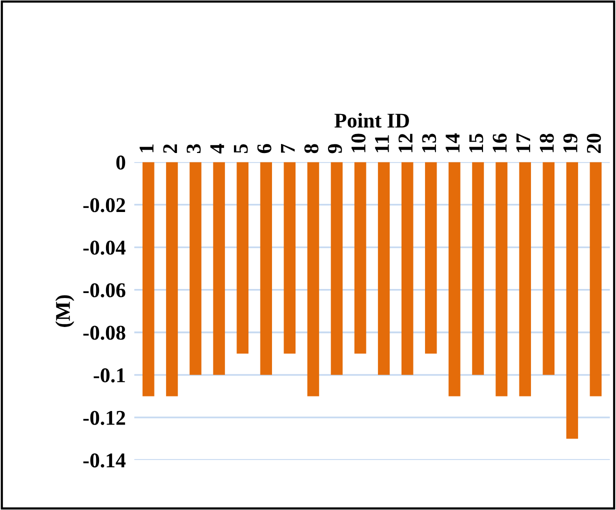 The image size is (616, 510). I want to click on x-tick-label: 16, so click(499, 143).